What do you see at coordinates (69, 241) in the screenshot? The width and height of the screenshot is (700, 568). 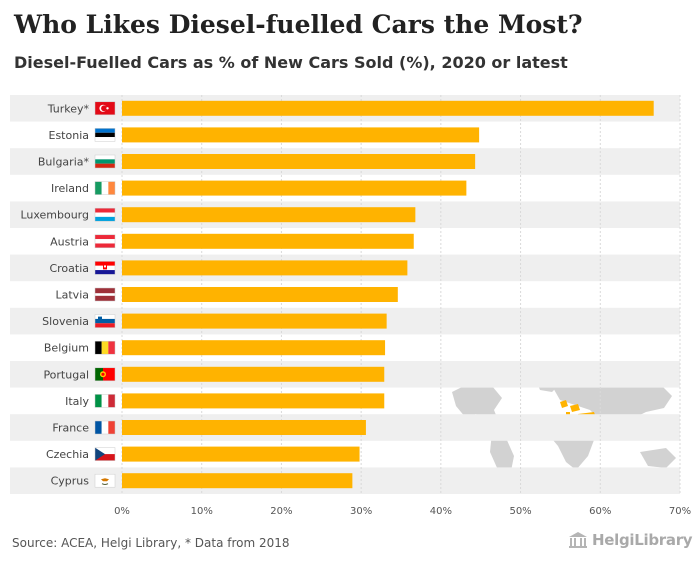 I see `category-label: Austria` at bounding box center [69, 241].